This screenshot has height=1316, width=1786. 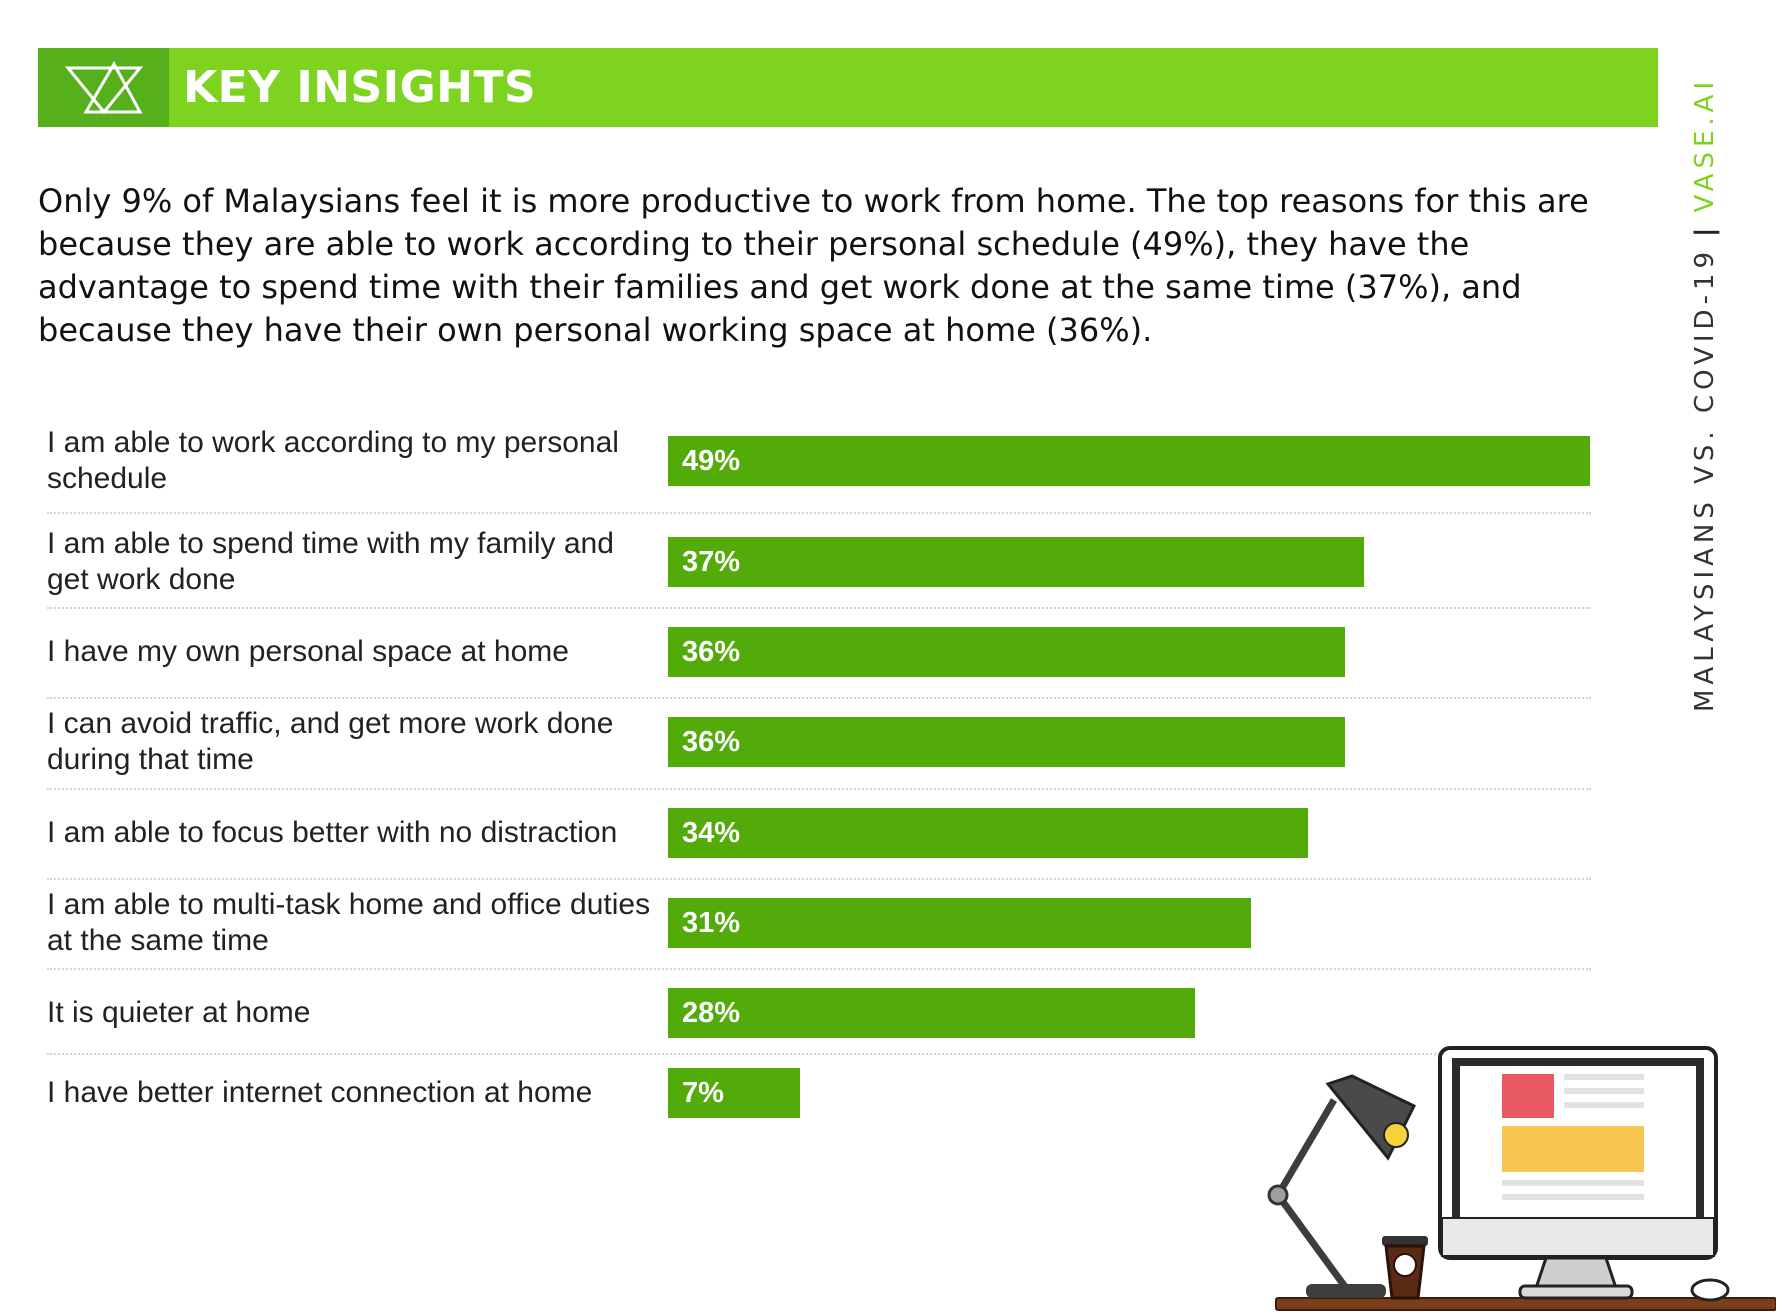 What do you see at coordinates (1584, 1174) in the screenshot?
I see `monitor-icon` at bounding box center [1584, 1174].